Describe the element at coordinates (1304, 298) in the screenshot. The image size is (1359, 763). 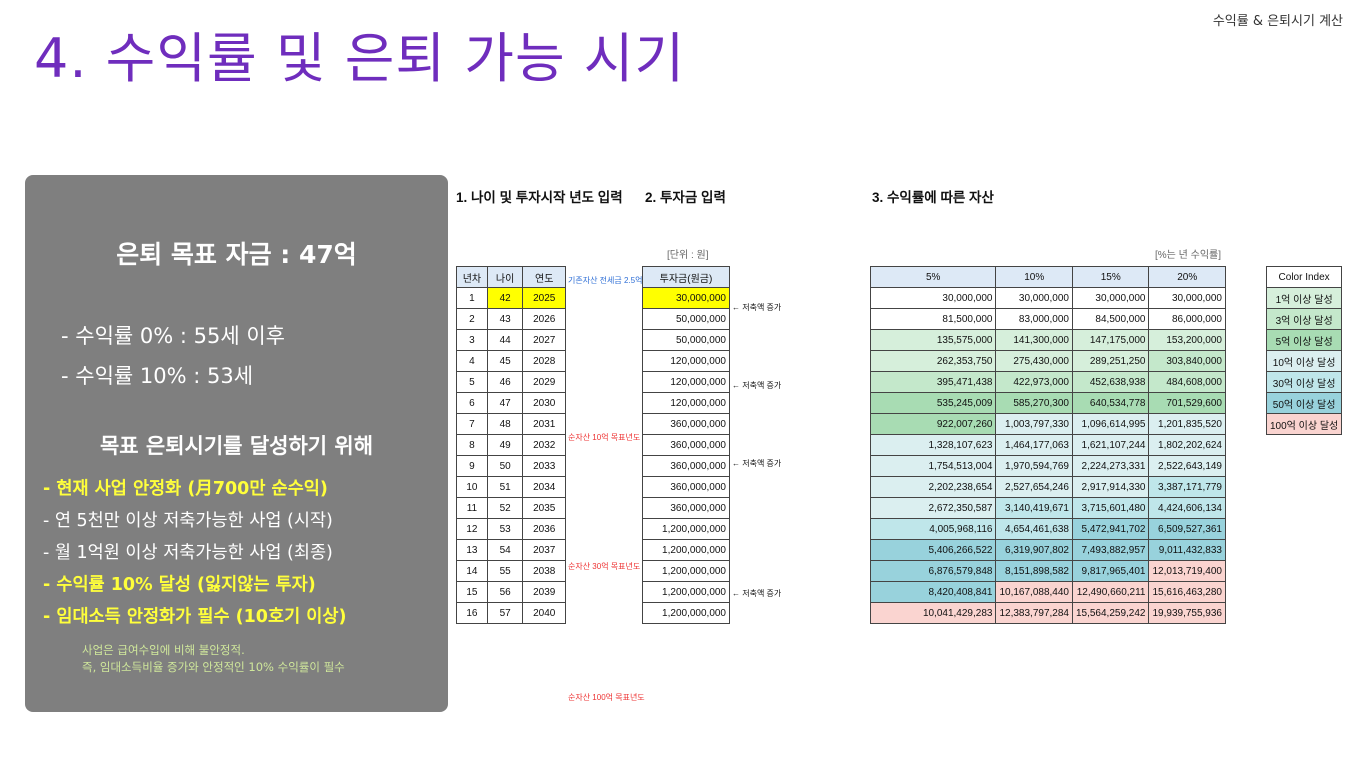
I see `legend-swatch-label: 1억 이상 달성` at that location.